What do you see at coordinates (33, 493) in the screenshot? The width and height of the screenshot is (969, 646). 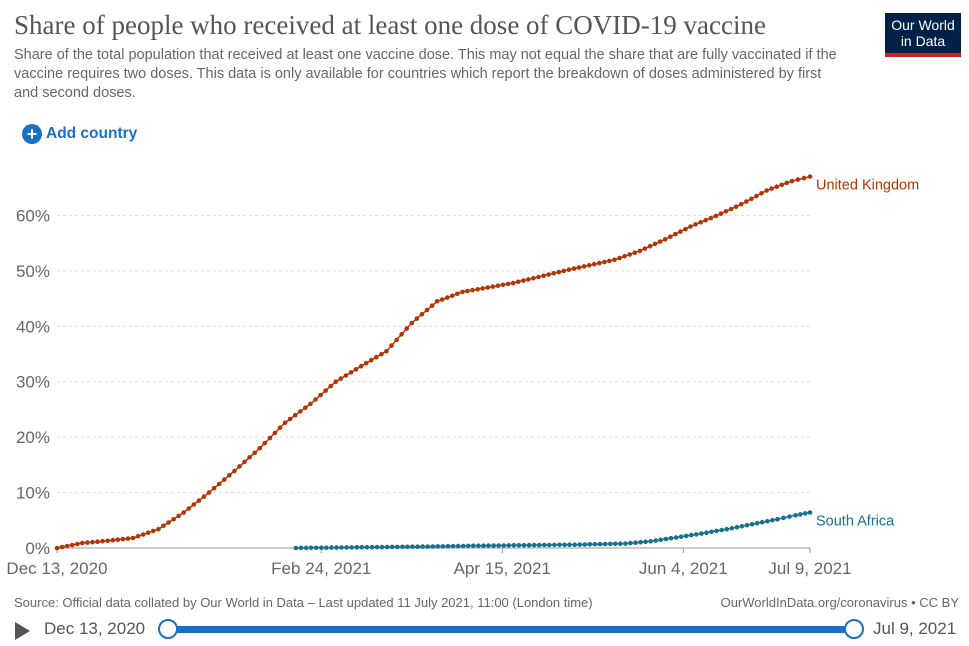 I see `y-tick-label: 10%` at bounding box center [33, 493].